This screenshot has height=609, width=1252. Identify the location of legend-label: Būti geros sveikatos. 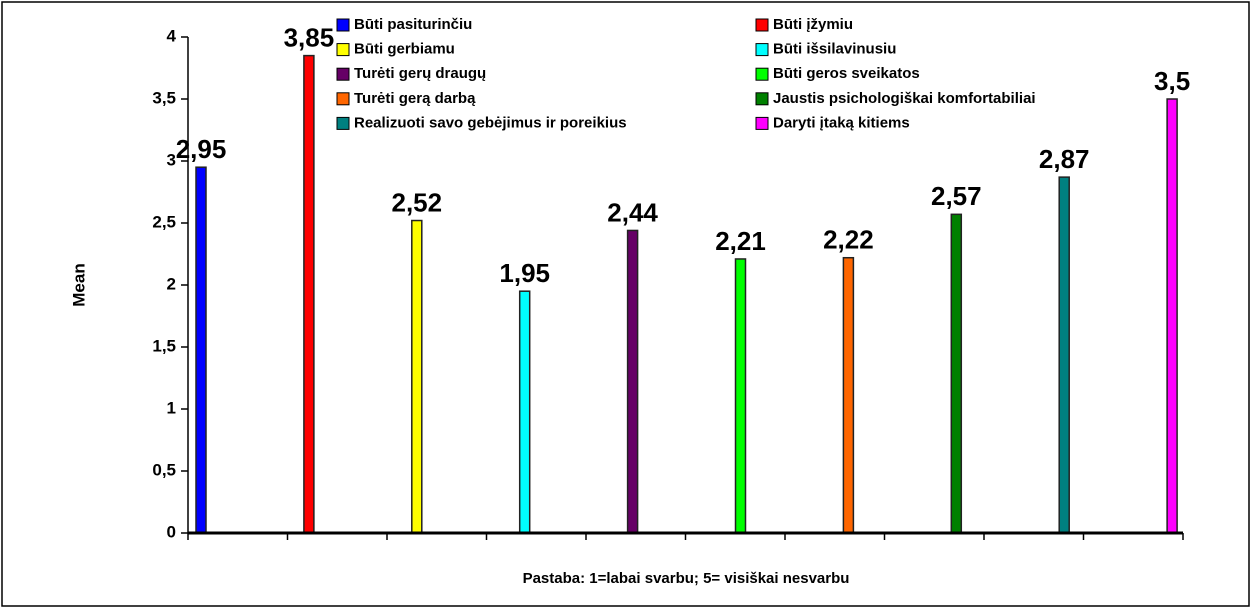
(846, 73).